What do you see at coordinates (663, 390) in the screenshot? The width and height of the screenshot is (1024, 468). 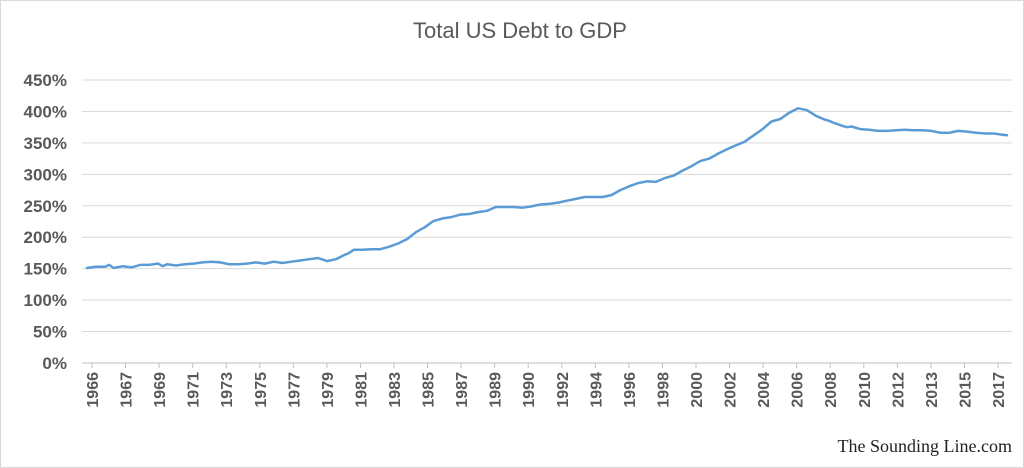 I see `x-tick-label: 1998` at bounding box center [663, 390].